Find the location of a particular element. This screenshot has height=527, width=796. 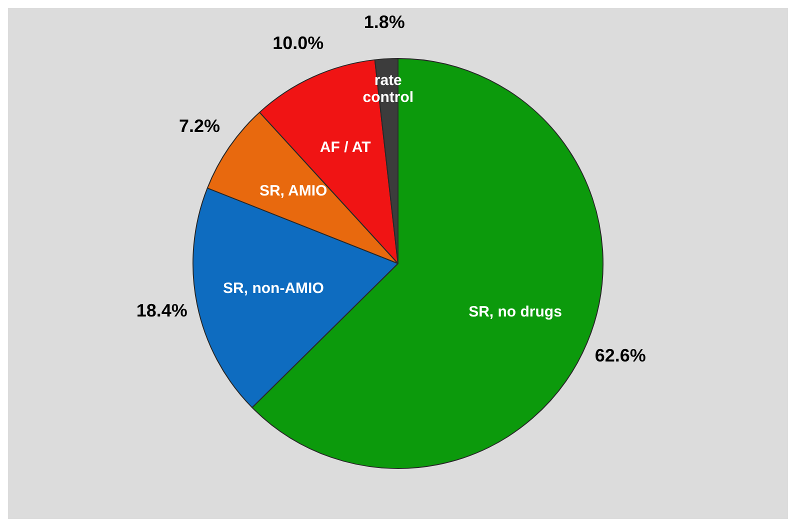

slice-label: AF / AT is located at coordinates (345, 147).